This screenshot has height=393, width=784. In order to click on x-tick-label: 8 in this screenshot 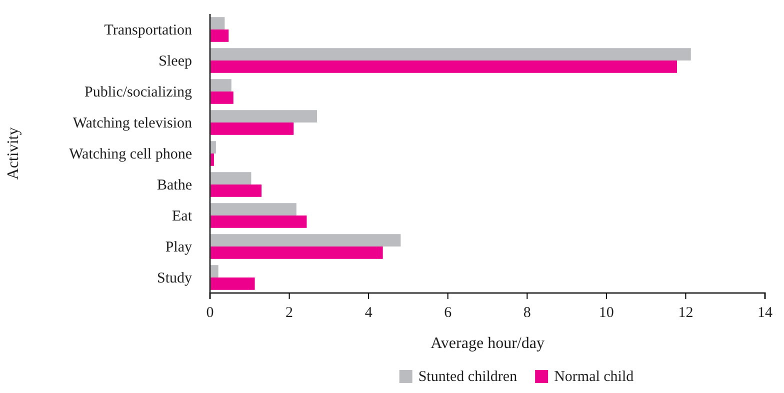, I will do `click(527, 313)`.